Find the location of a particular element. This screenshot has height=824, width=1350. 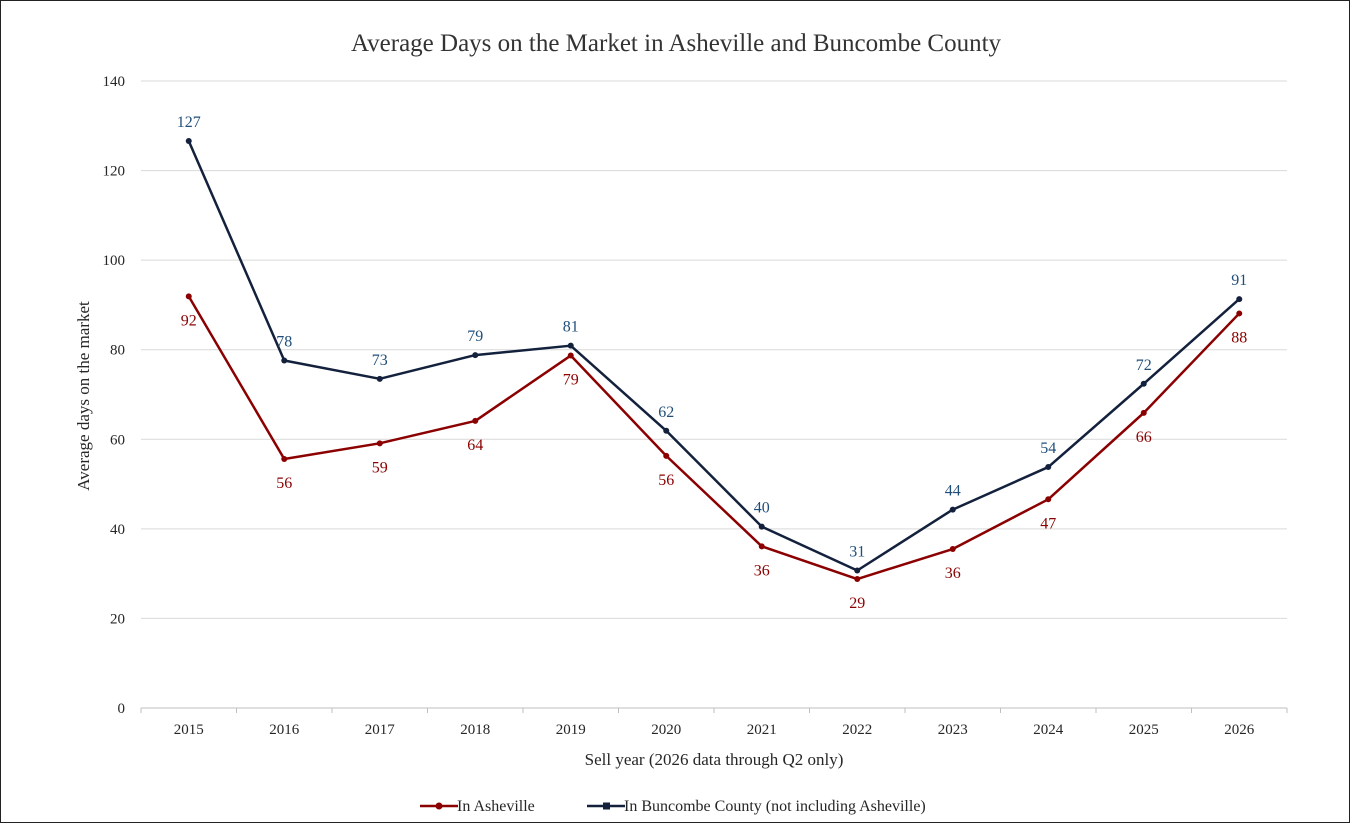

data-label: 40 is located at coordinates (762, 508).